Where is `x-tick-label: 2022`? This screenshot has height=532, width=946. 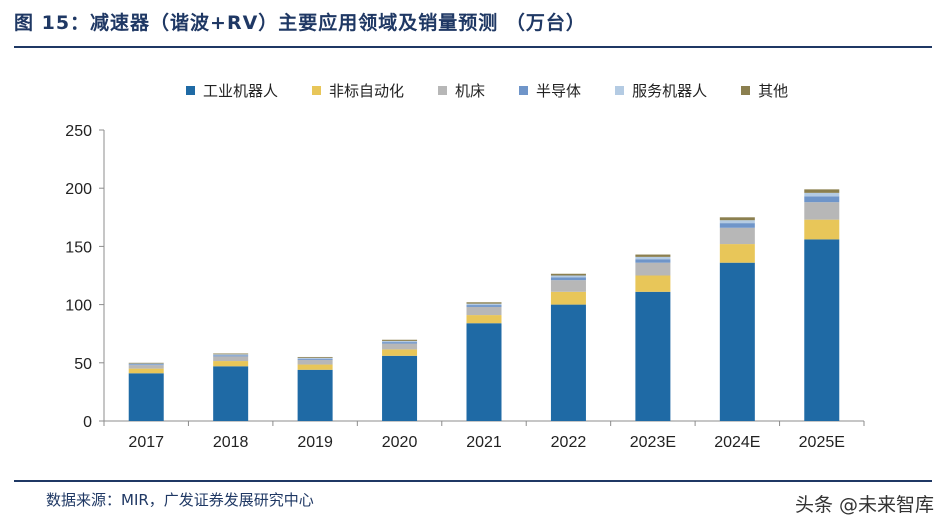 x-tick-label: 2022 is located at coordinates (569, 442).